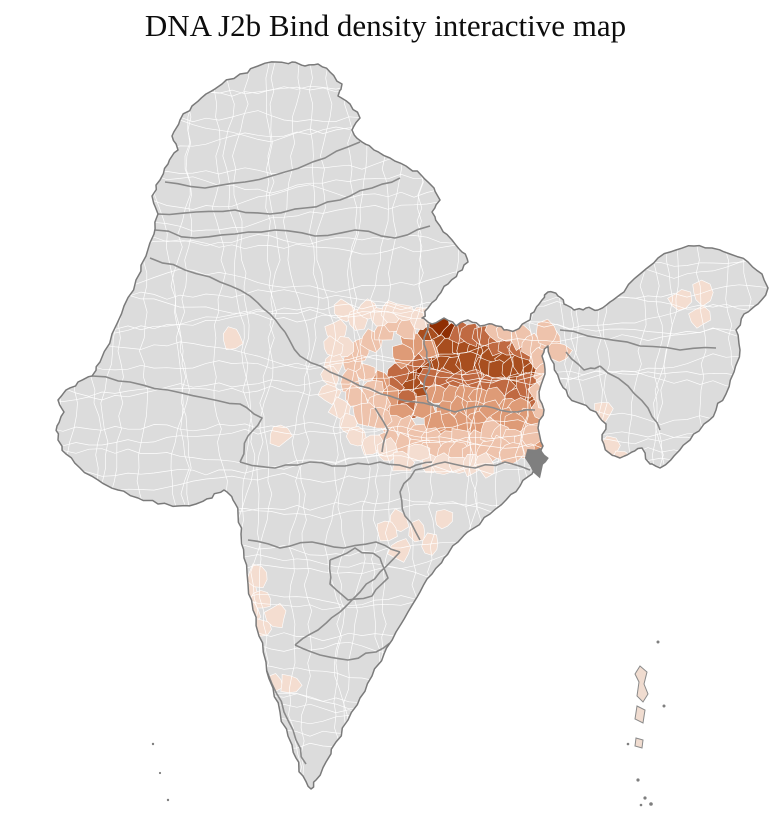 The image size is (771, 815). Describe the element at coordinates (536, 463) in the screenshot. I see `no-data-dark-district` at that location.